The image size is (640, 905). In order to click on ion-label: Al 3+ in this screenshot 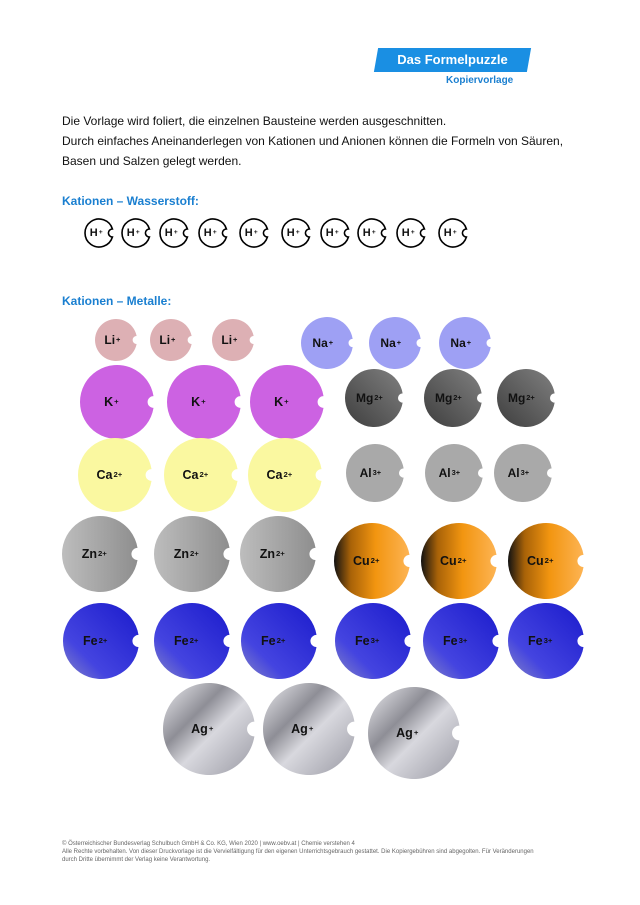, I will do `click(518, 473)`.